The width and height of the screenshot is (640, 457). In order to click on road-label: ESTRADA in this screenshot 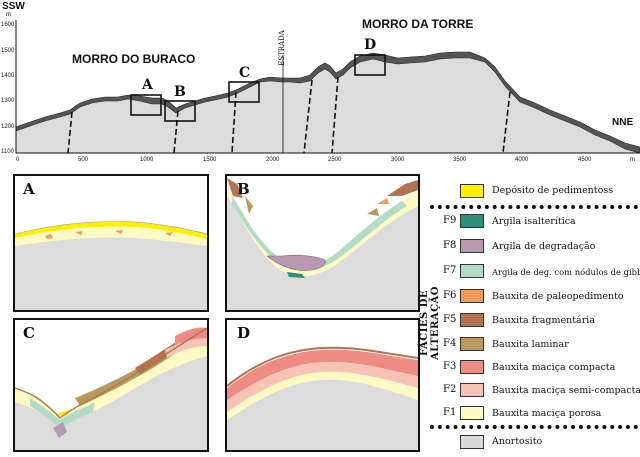, I will do `click(282, 48)`.